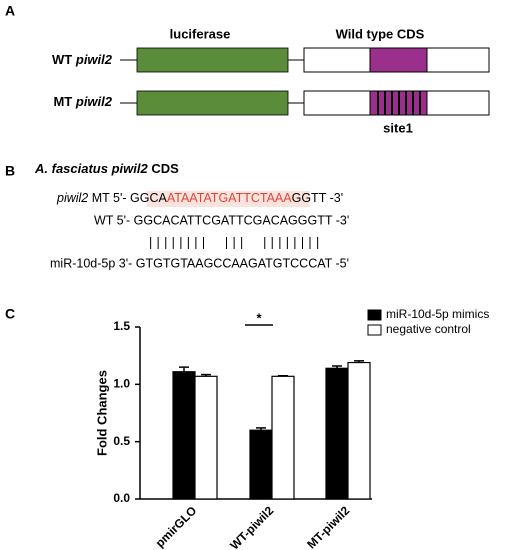 The image size is (521, 550). Describe the element at coordinates (221, 220) in the screenshot. I see `wt-sequence: WT 5'- GGCACATTCGATTCGACAGGGTT -3'` at that location.